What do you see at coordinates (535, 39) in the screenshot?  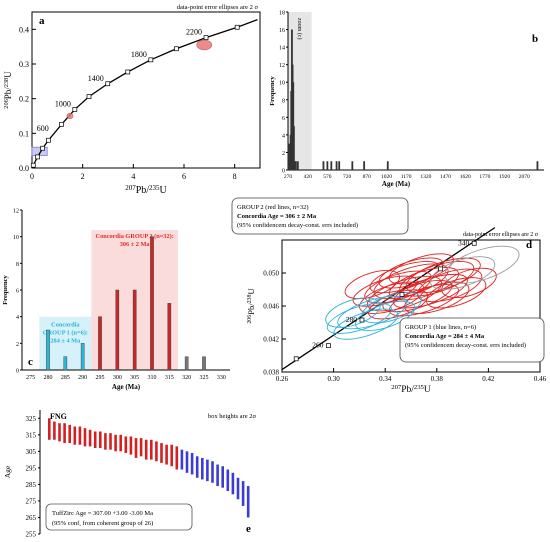 I see `panel-label-b: b` at bounding box center [535, 39].